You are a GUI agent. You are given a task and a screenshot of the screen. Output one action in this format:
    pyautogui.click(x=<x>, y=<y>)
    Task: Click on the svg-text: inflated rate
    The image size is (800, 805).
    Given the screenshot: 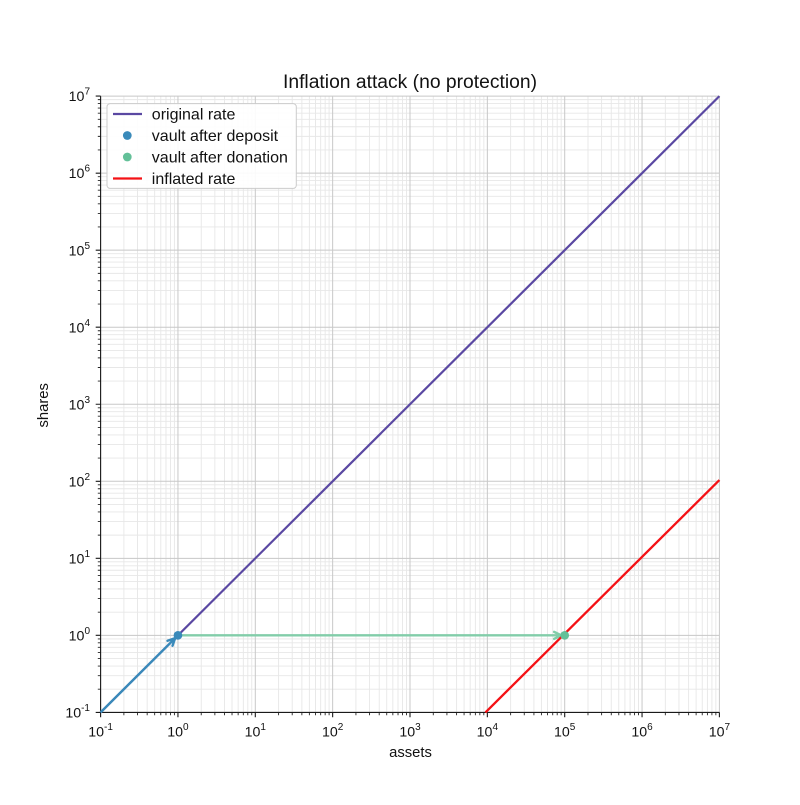 What is the action you would take?
    pyautogui.click(x=194, y=179)
    